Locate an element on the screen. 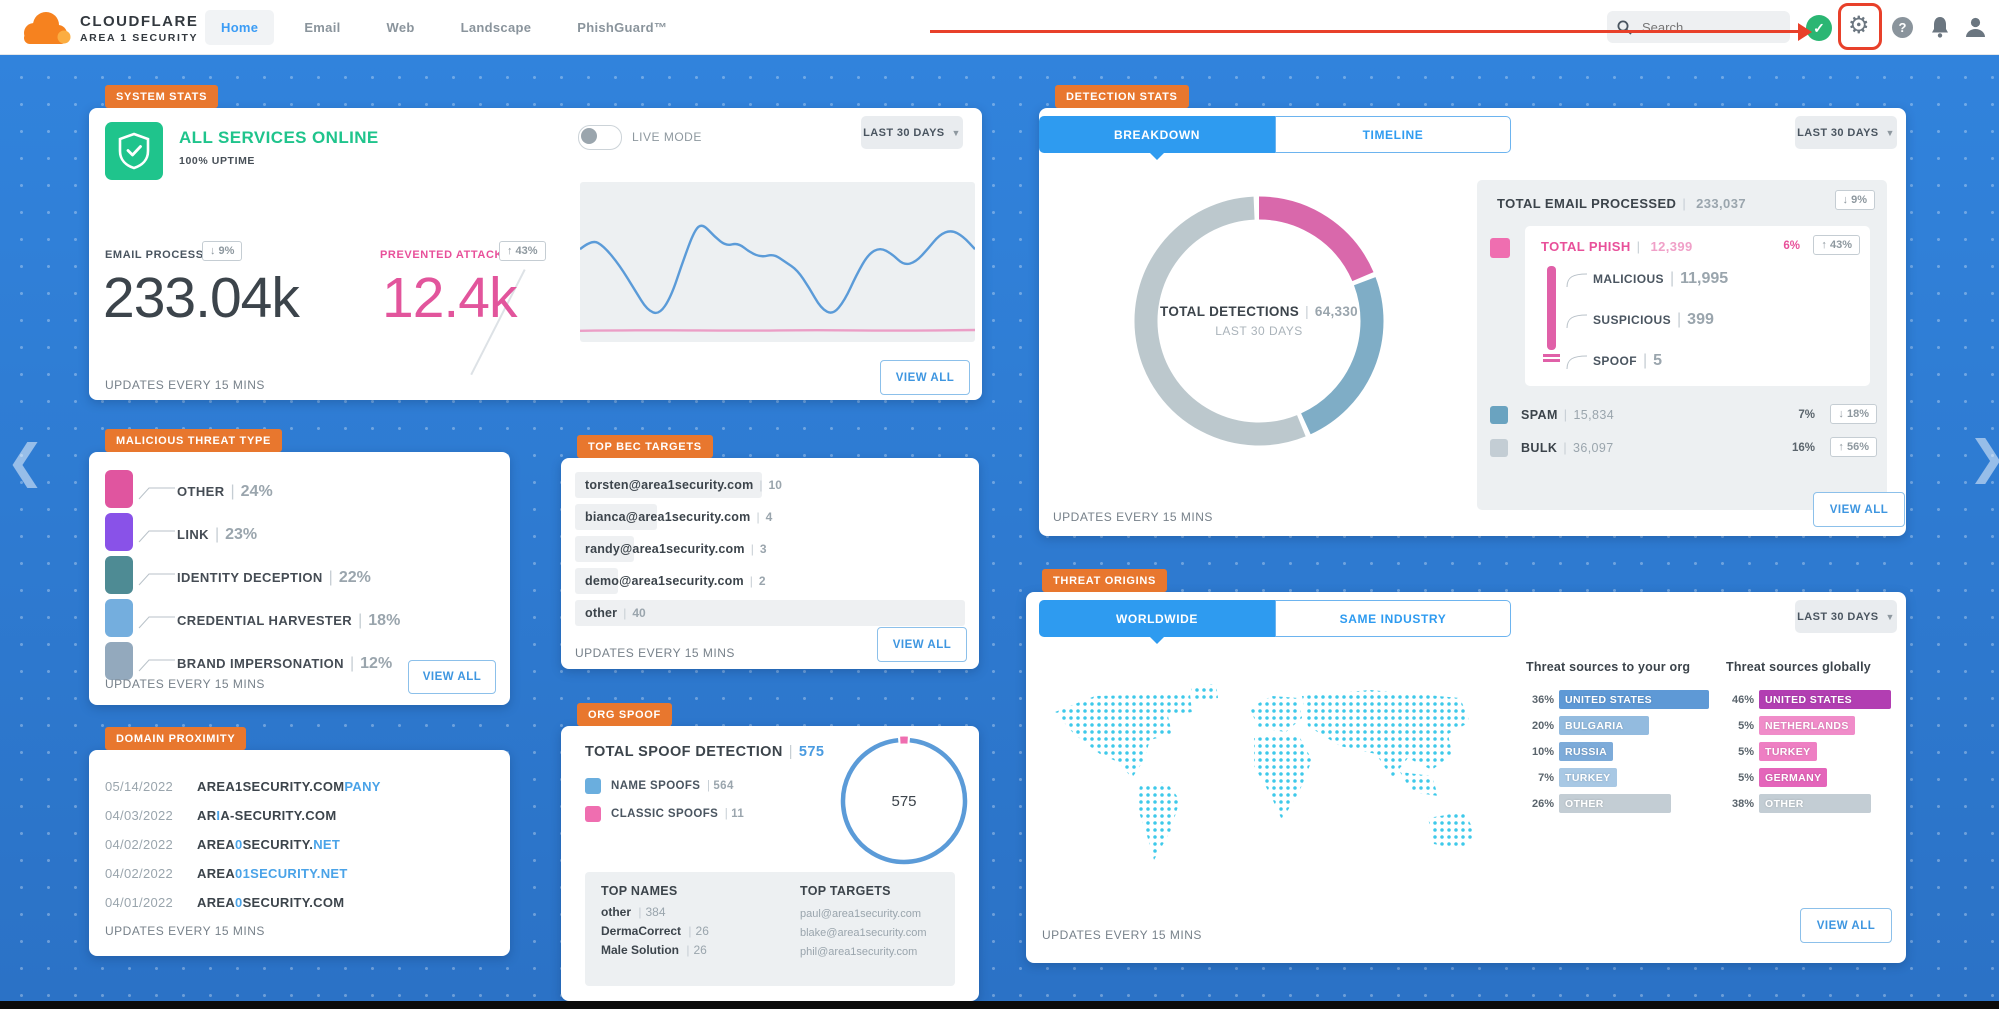 This screenshot has width=1999, height=1009. tab-same-industry: SAME INDUSTRY is located at coordinates (1393, 618).